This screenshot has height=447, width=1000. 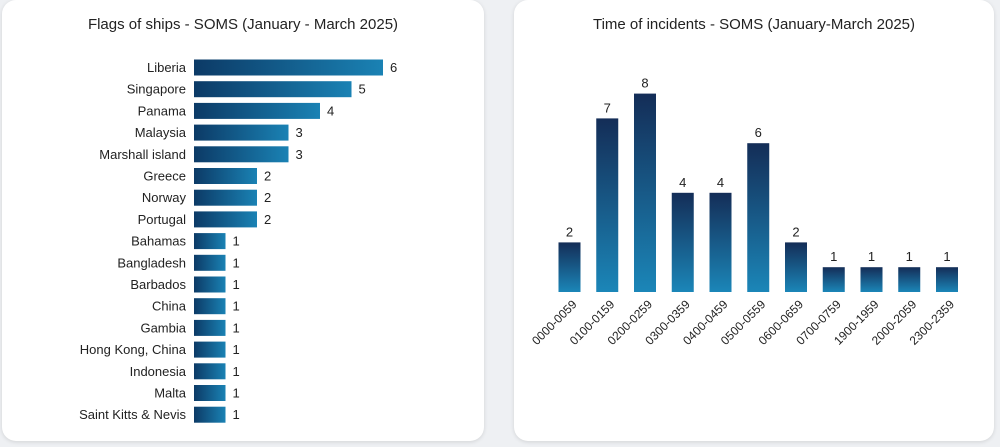 What do you see at coordinates (267, 197) in the screenshot?
I see `data-label-norway: 2` at bounding box center [267, 197].